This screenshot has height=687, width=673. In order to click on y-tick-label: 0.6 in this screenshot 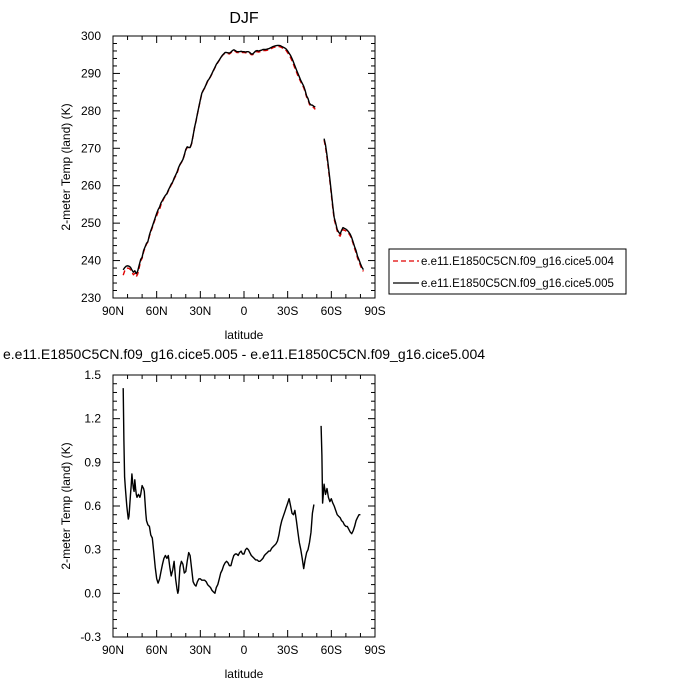, I will do `click(92, 506)`.